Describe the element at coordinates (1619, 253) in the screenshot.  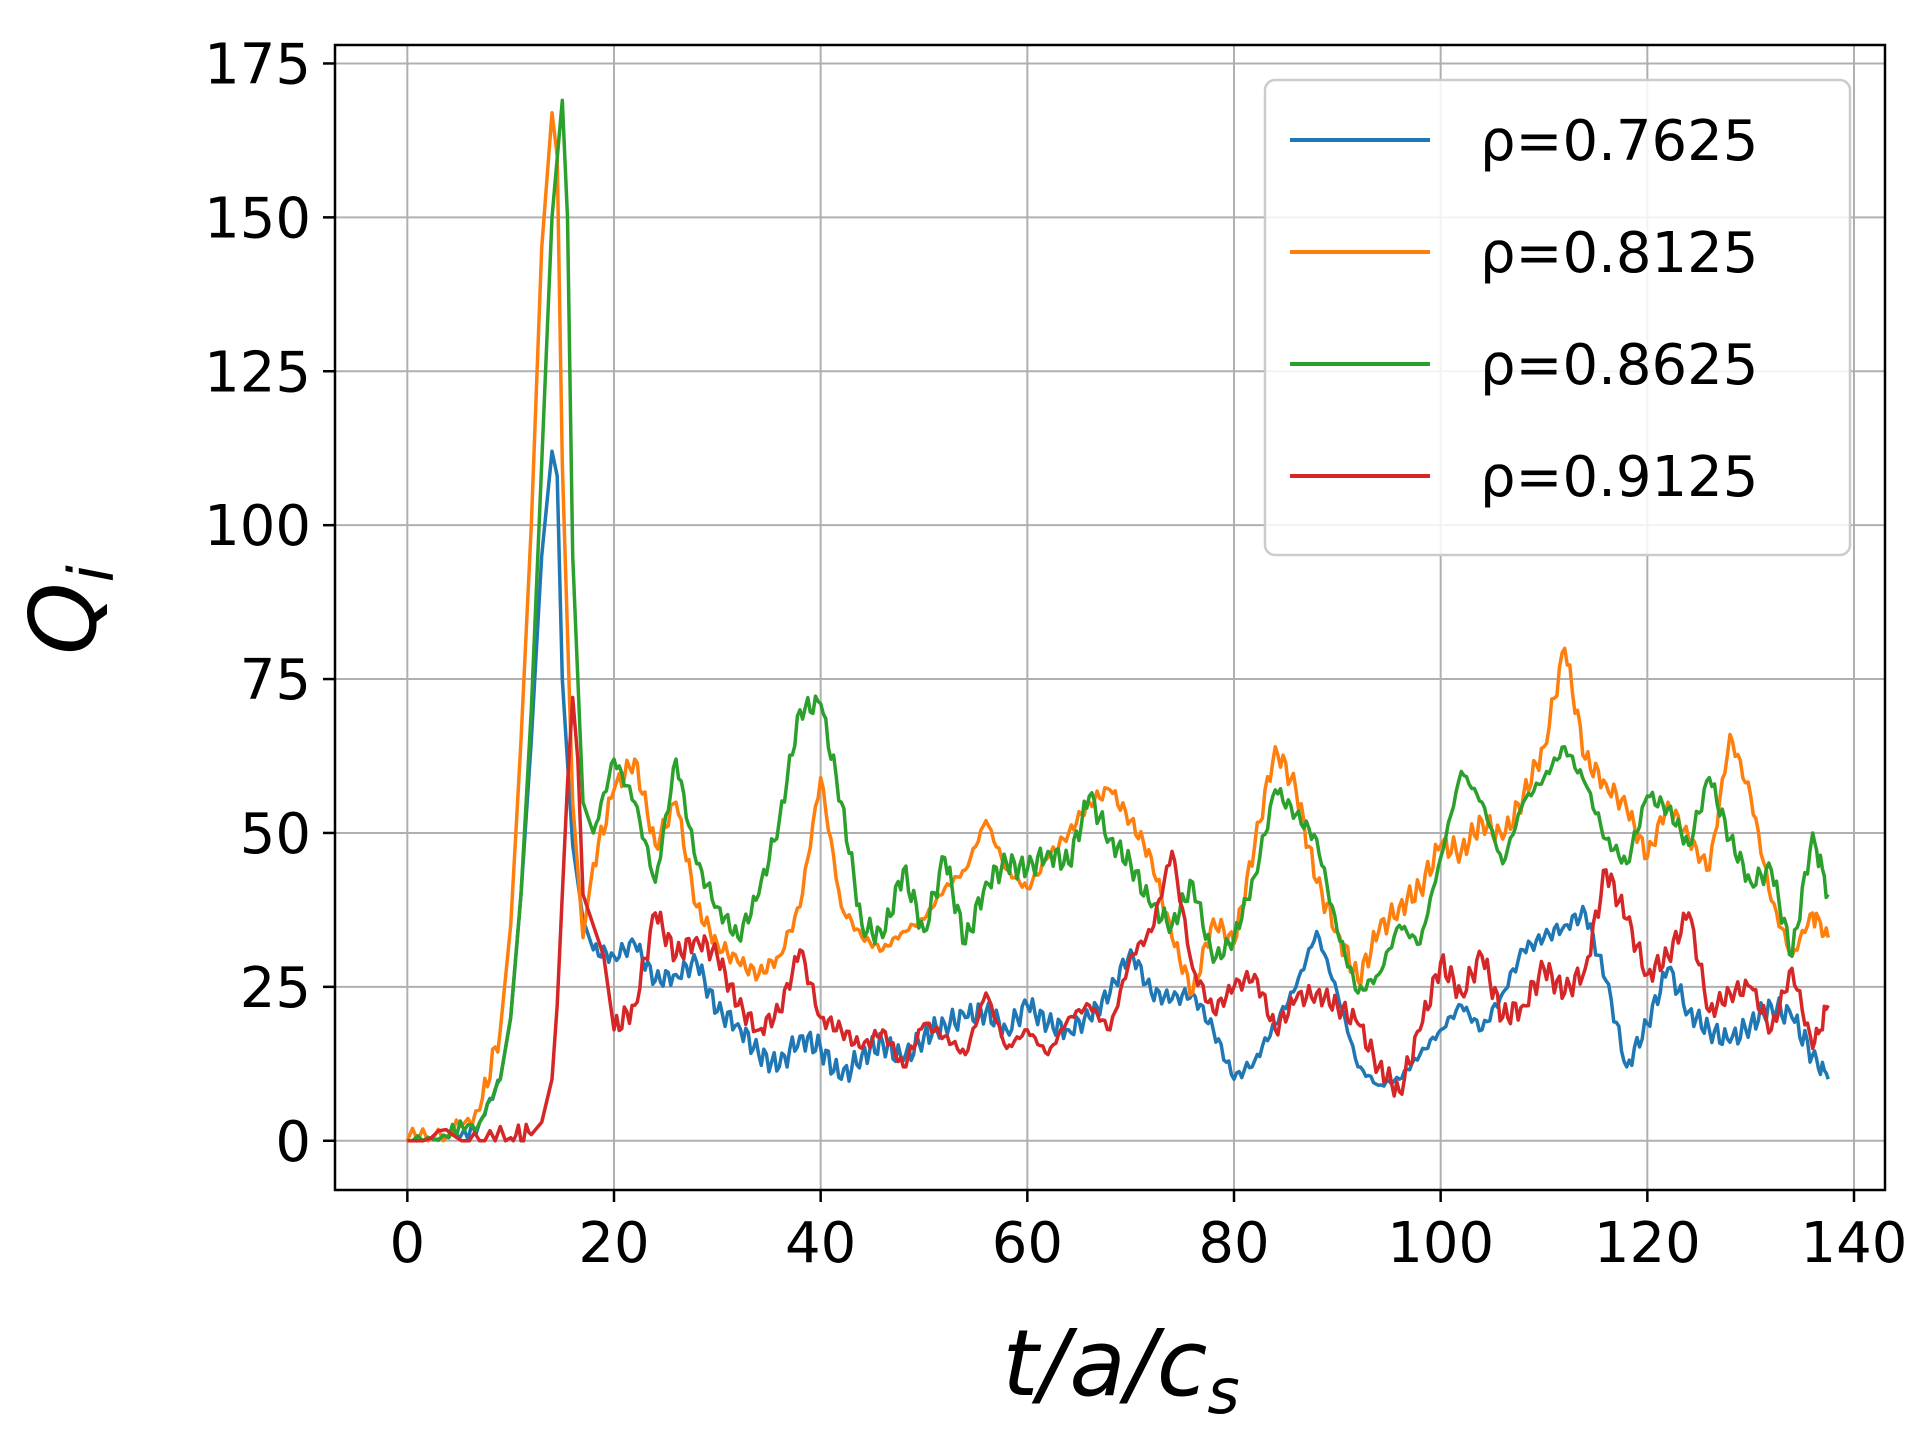
I see `legend-label: ρ=0.8125` at that location.